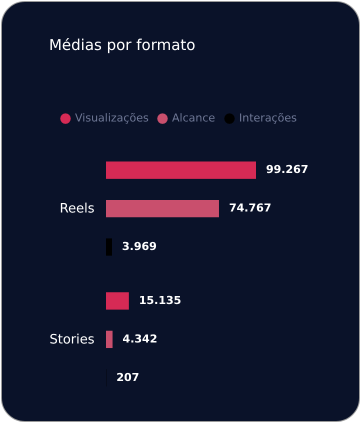  Describe the element at coordinates (128, 377) in the screenshot. I see `data-label: 207` at that location.